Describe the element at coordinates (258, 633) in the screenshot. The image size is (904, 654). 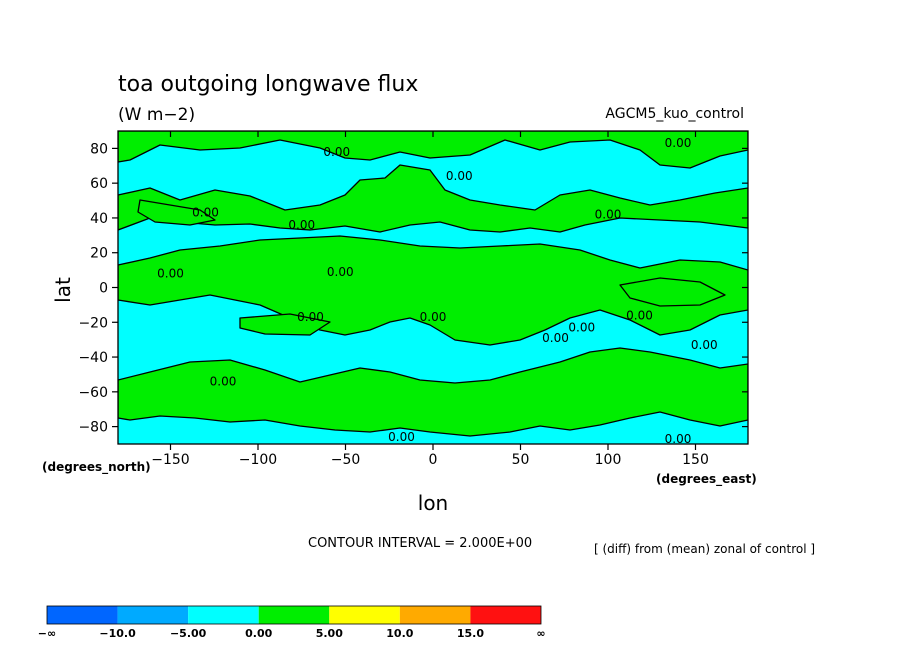
I see `colorbar-label: 0.00` at that location.